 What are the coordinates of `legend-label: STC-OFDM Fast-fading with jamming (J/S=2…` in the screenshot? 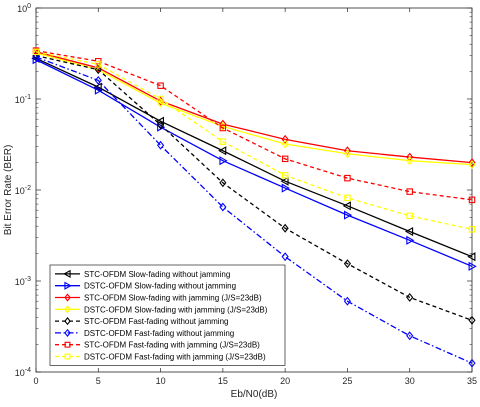 It's located at (172, 345).